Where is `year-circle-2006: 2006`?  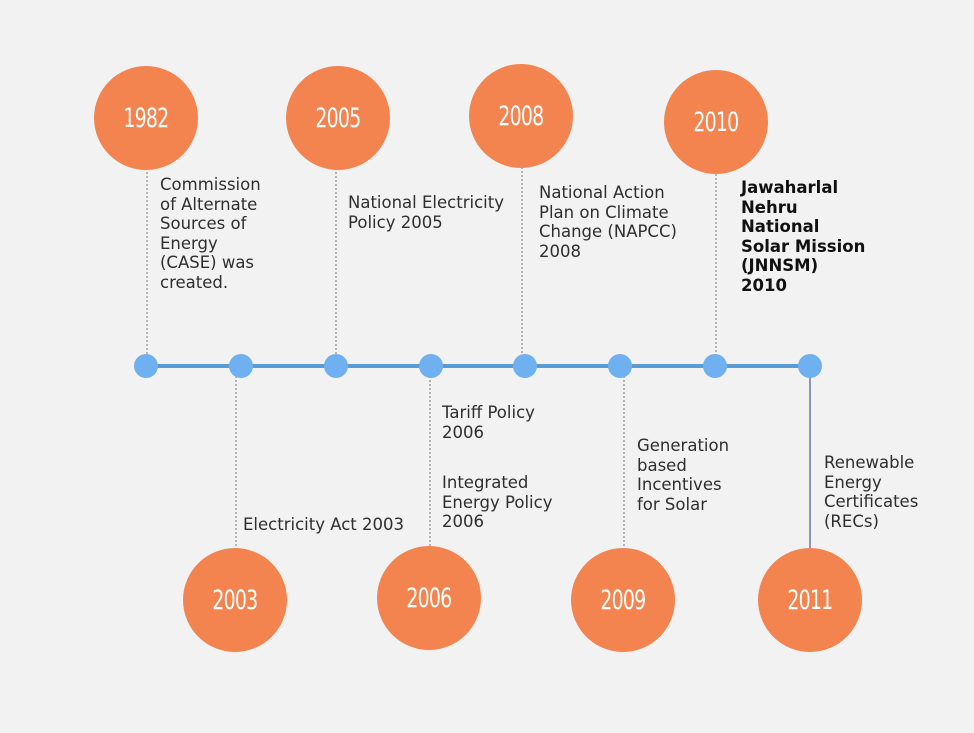
year-circle-2006: 2006 is located at coordinates (429, 598).